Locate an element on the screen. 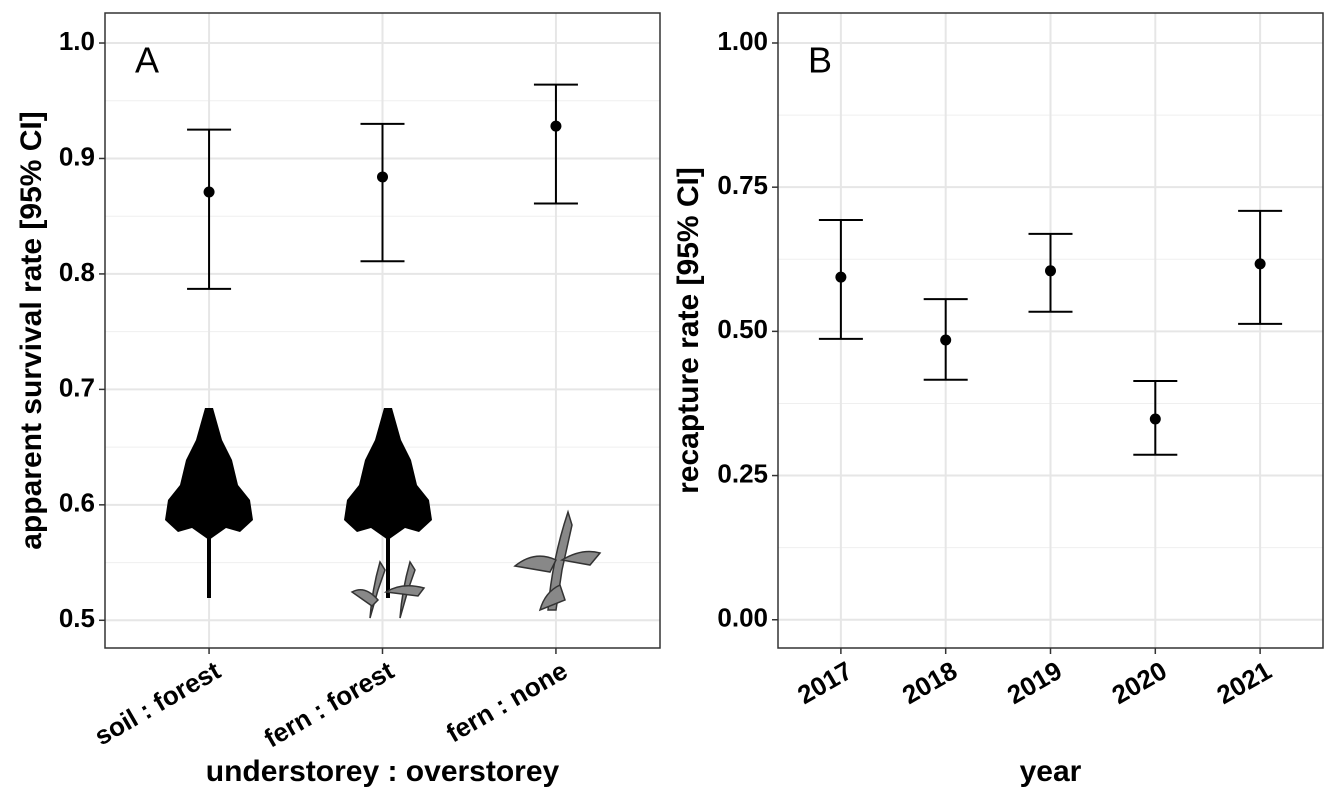  y-tick-label: 0.8 is located at coordinates (77, 272).